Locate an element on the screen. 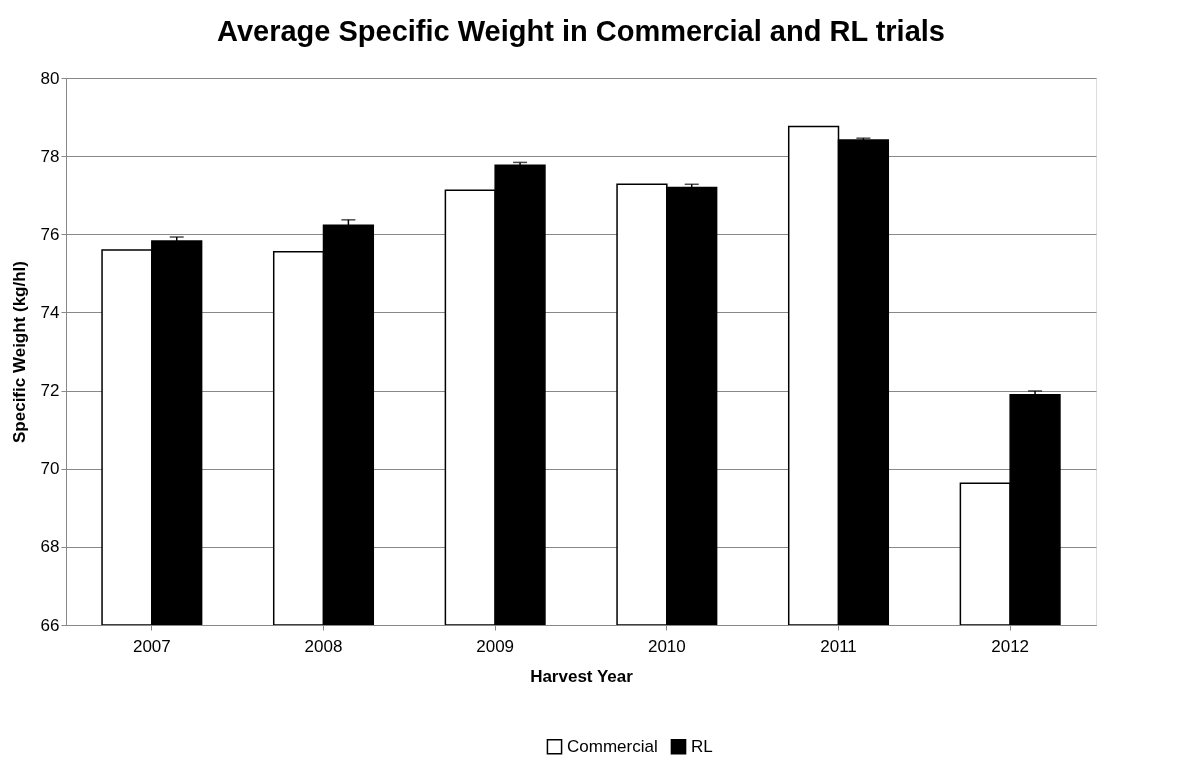 This screenshot has width=1190, height=784. x-tick-label: 2008 is located at coordinates (323, 646).